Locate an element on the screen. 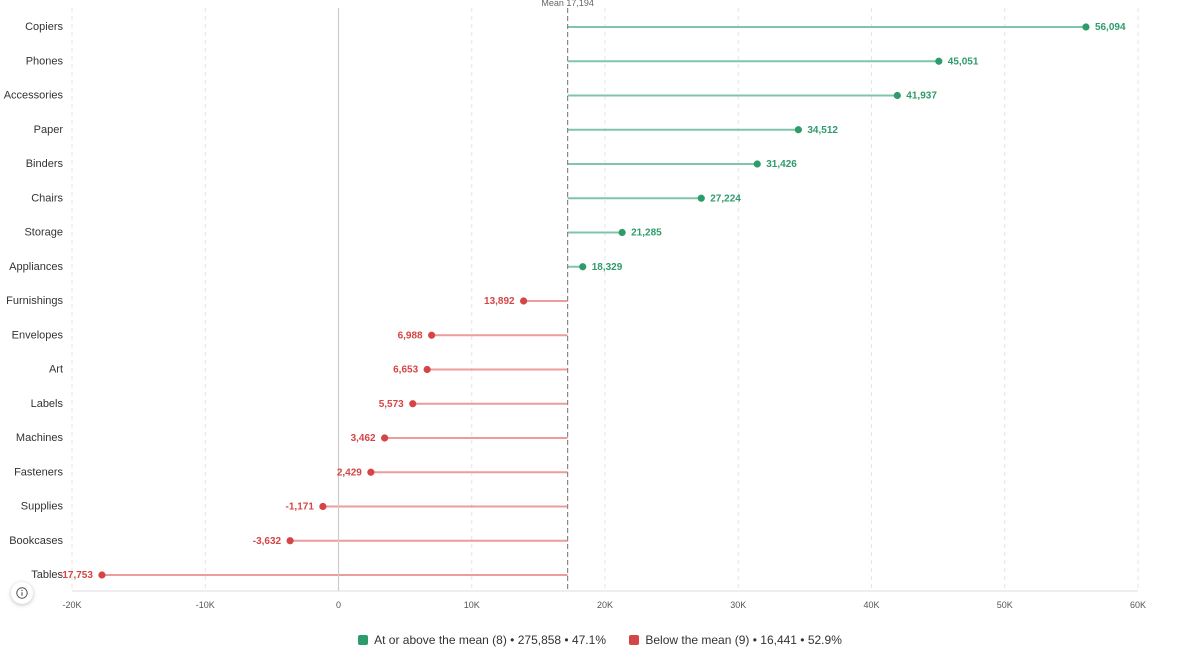 This screenshot has height=660, width=1200. category-label: Labels is located at coordinates (47, 404).